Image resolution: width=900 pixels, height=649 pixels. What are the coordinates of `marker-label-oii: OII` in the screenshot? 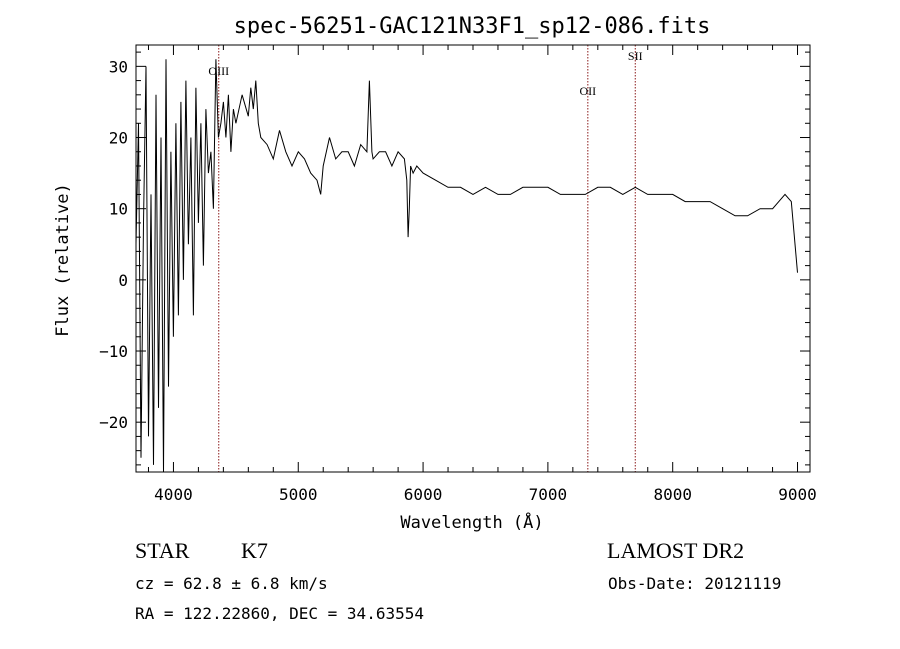 It's located at (587, 91).